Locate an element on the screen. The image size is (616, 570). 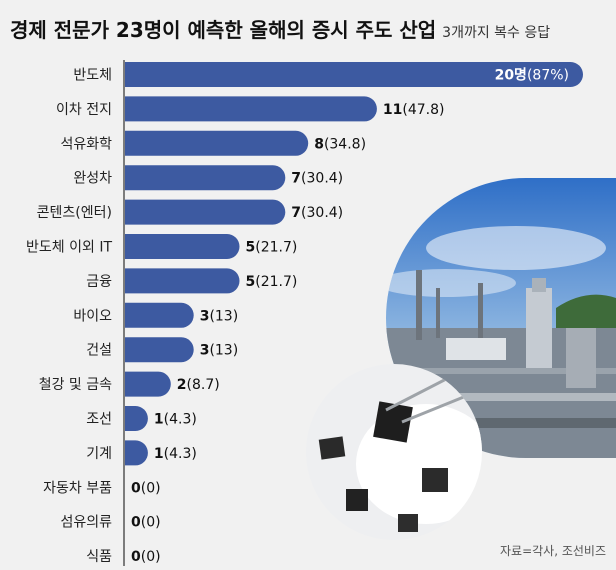
category-label: 철강 및 금속 is located at coordinates (75, 385).